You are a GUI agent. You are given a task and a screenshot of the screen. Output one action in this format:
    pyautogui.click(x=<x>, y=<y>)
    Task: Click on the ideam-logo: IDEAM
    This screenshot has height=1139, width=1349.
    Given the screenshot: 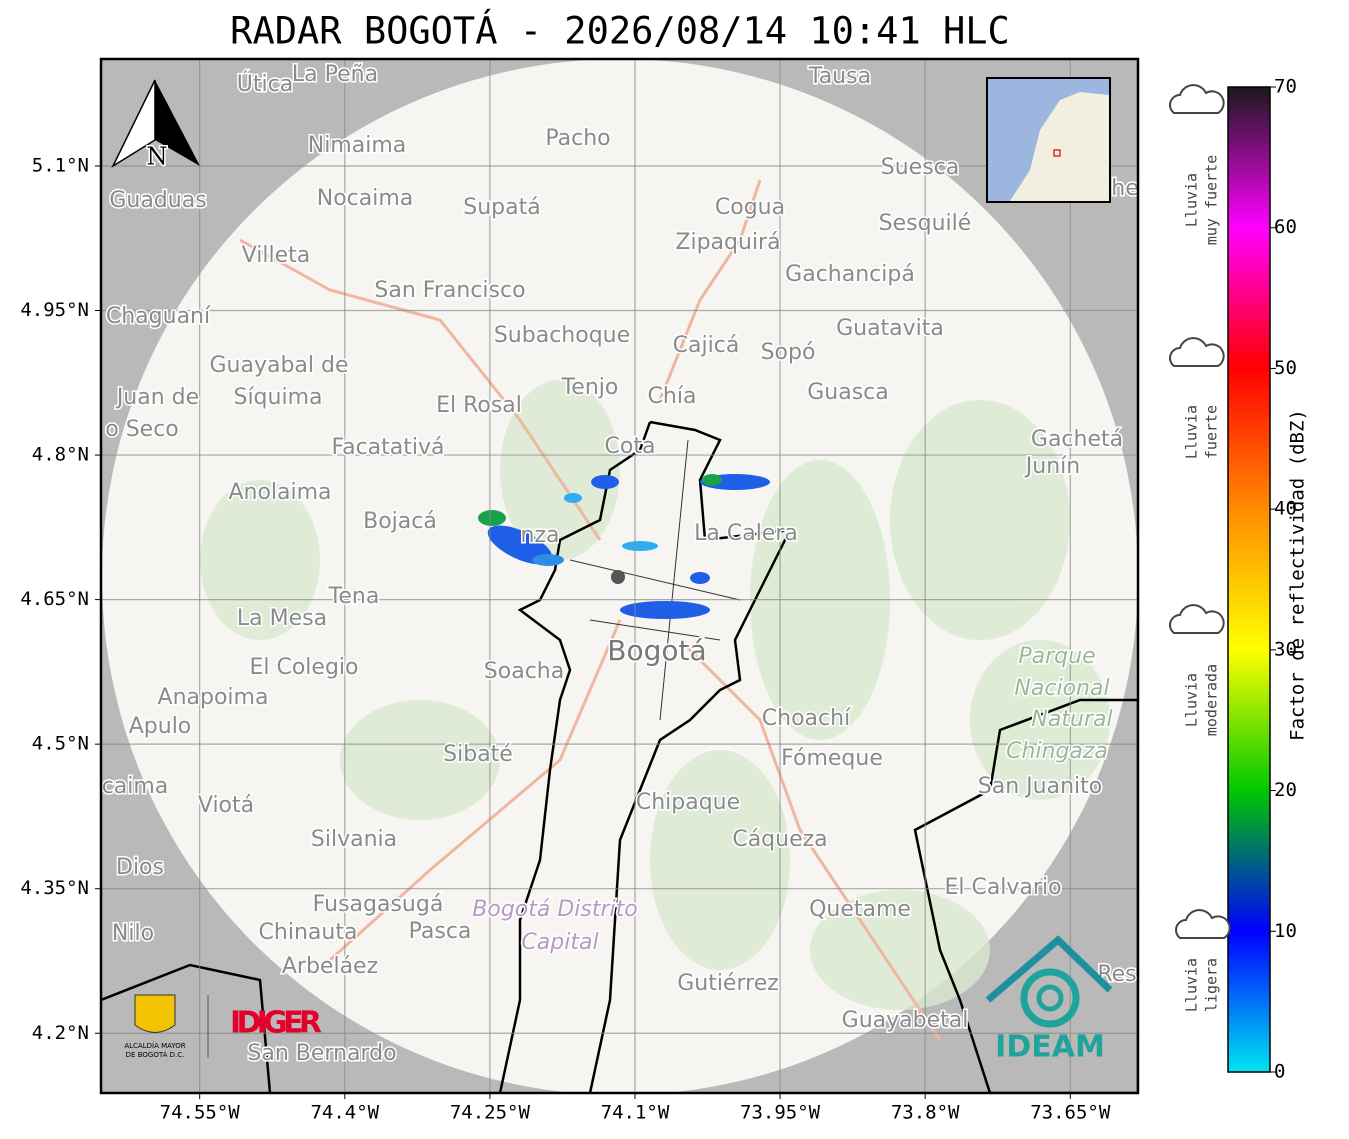 What is the action you would take?
    pyautogui.click(x=1049, y=1000)
    